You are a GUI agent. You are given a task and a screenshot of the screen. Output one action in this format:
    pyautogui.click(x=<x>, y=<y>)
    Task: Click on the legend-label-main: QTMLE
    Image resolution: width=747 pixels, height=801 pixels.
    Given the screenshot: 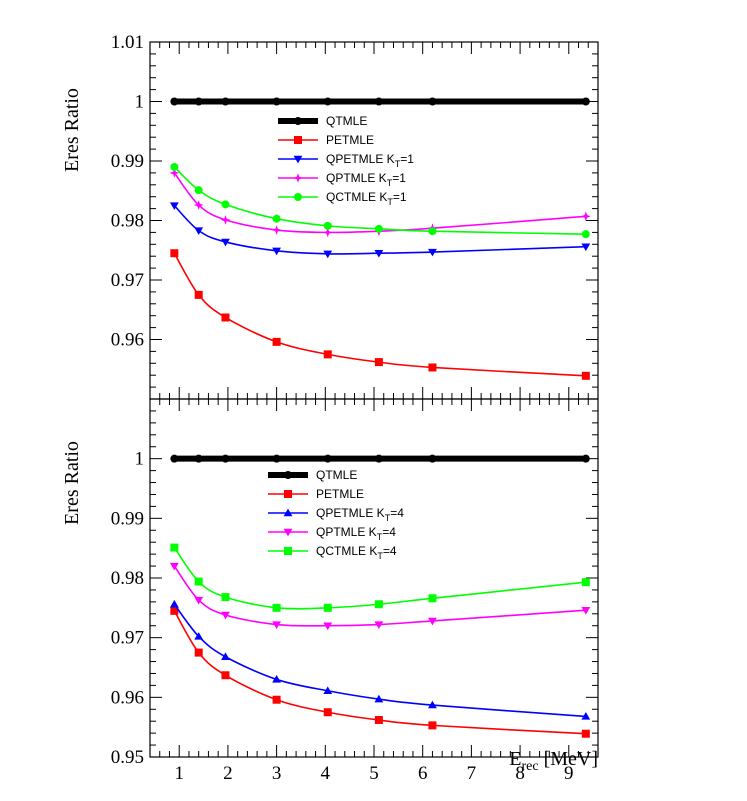 What is the action you would take?
    pyautogui.click(x=336, y=475)
    